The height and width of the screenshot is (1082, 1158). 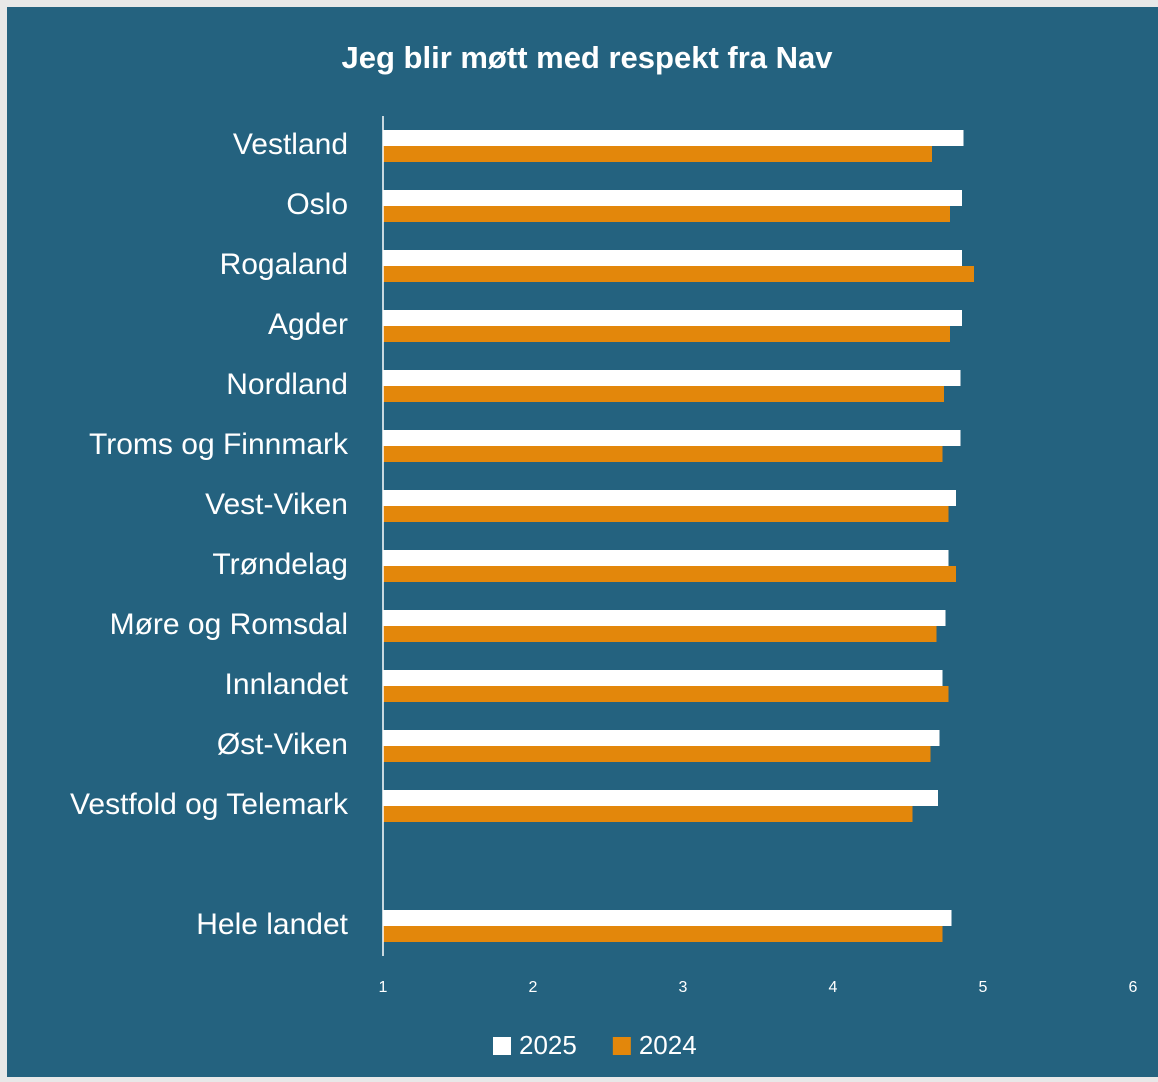 What do you see at coordinates (1133, 987) in the screenshot?
I see `x-tick-label: 6` at bounding box center [1133, 987].